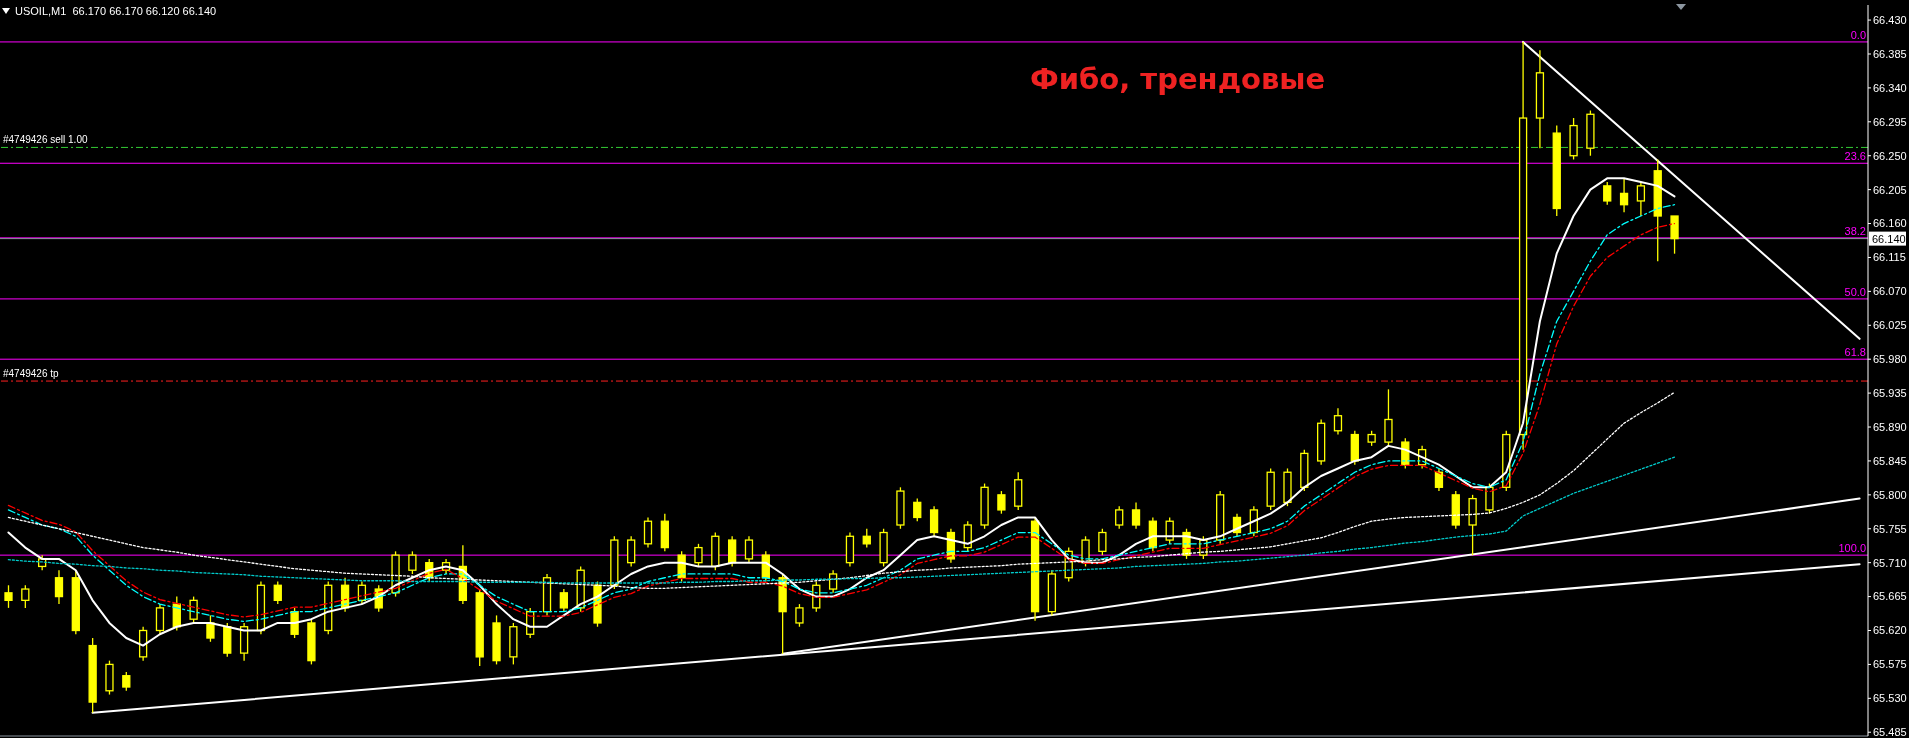  Describe the element at coordinates (1890, 87) in the screenshot. I see `y-tick-label: 66.340` at that location.